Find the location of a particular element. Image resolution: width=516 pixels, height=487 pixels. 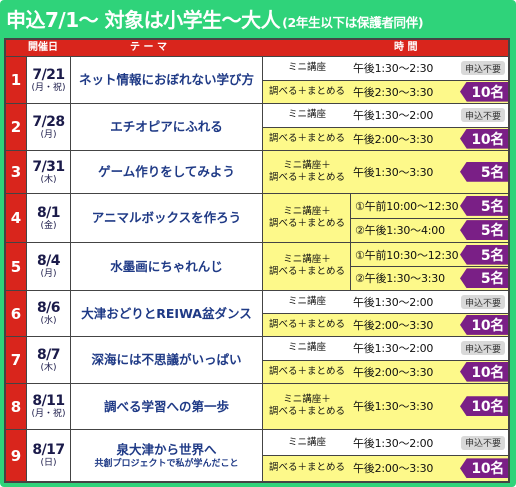

table-header: 開催日 テ ー マ 時 間 is located at coordinates (257, 48).